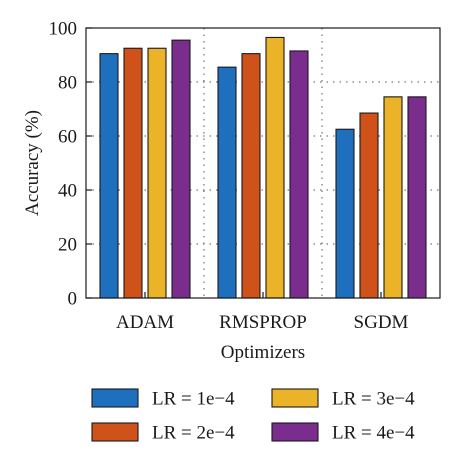  I want to click on legend-label: LR = 3e−4, so click(373, 399).